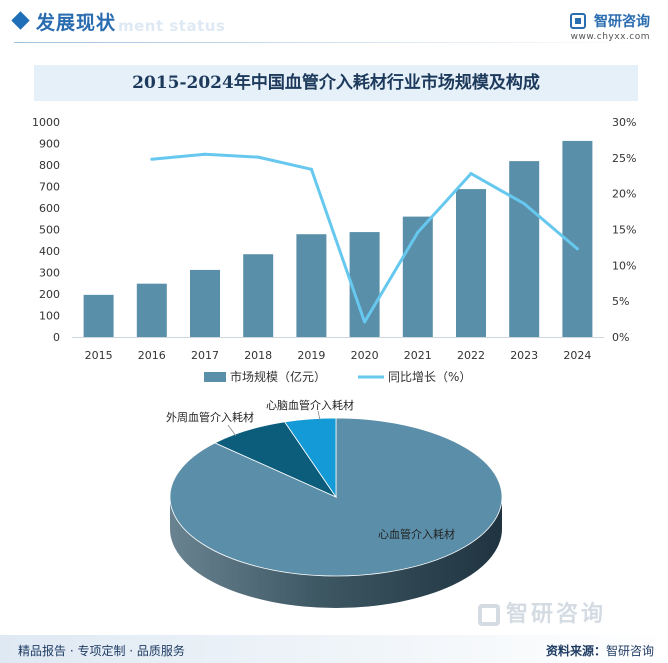 This screenshot has width=668, height=663. I want to click on y-right-tick-label: 5%, so click(620, 301).